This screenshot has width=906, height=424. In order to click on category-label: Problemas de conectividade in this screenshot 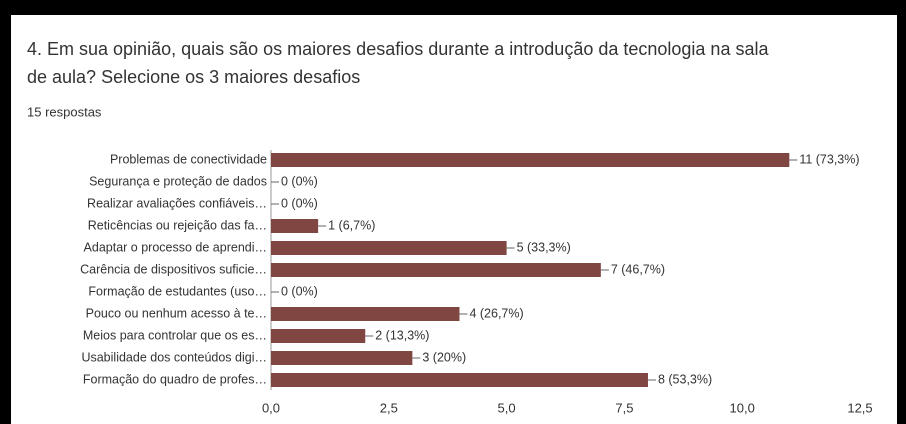, I will do `click(188, 159)`.